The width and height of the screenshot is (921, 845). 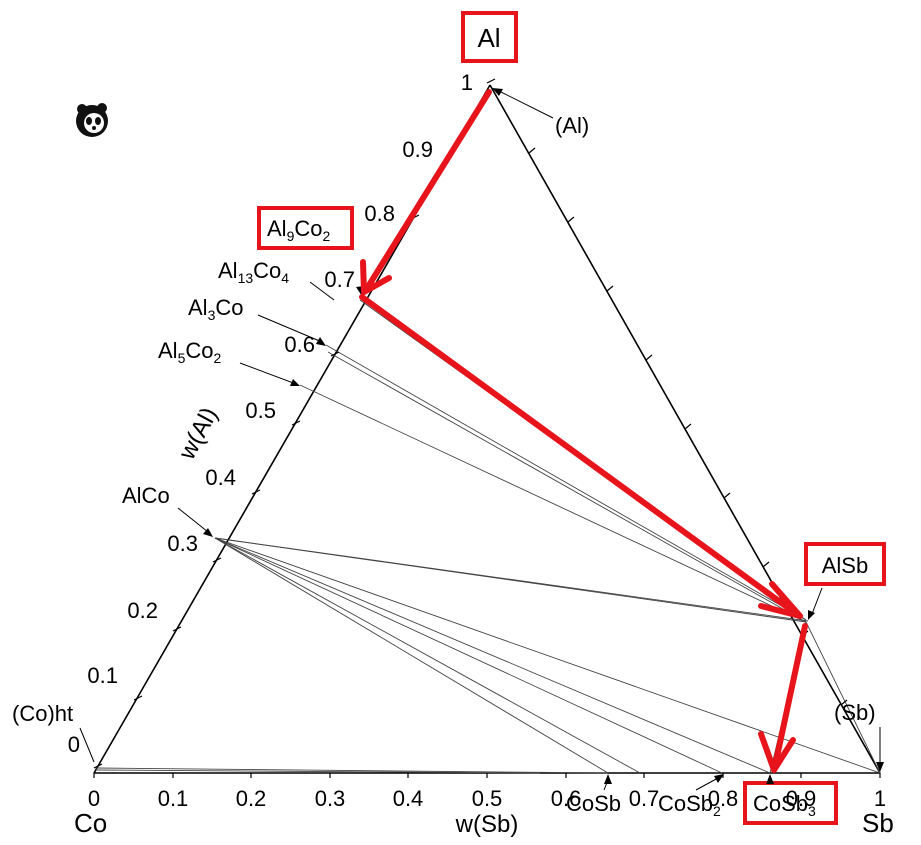 I want to click on corner-label-co: Co, so click(x=90, y=823).